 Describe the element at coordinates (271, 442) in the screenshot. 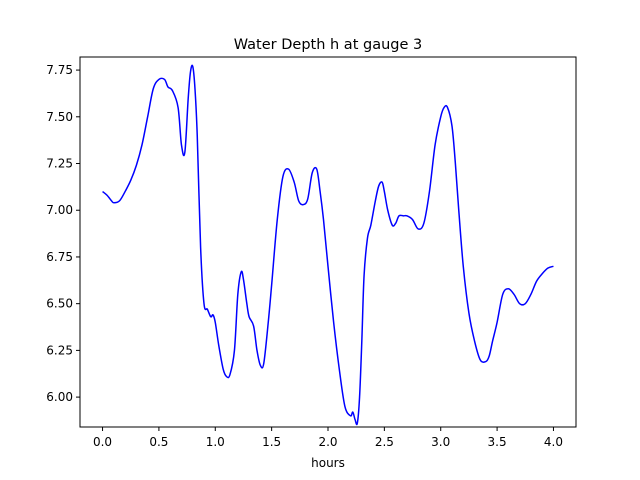

I see `x-tick-label: 1.5` at that location.